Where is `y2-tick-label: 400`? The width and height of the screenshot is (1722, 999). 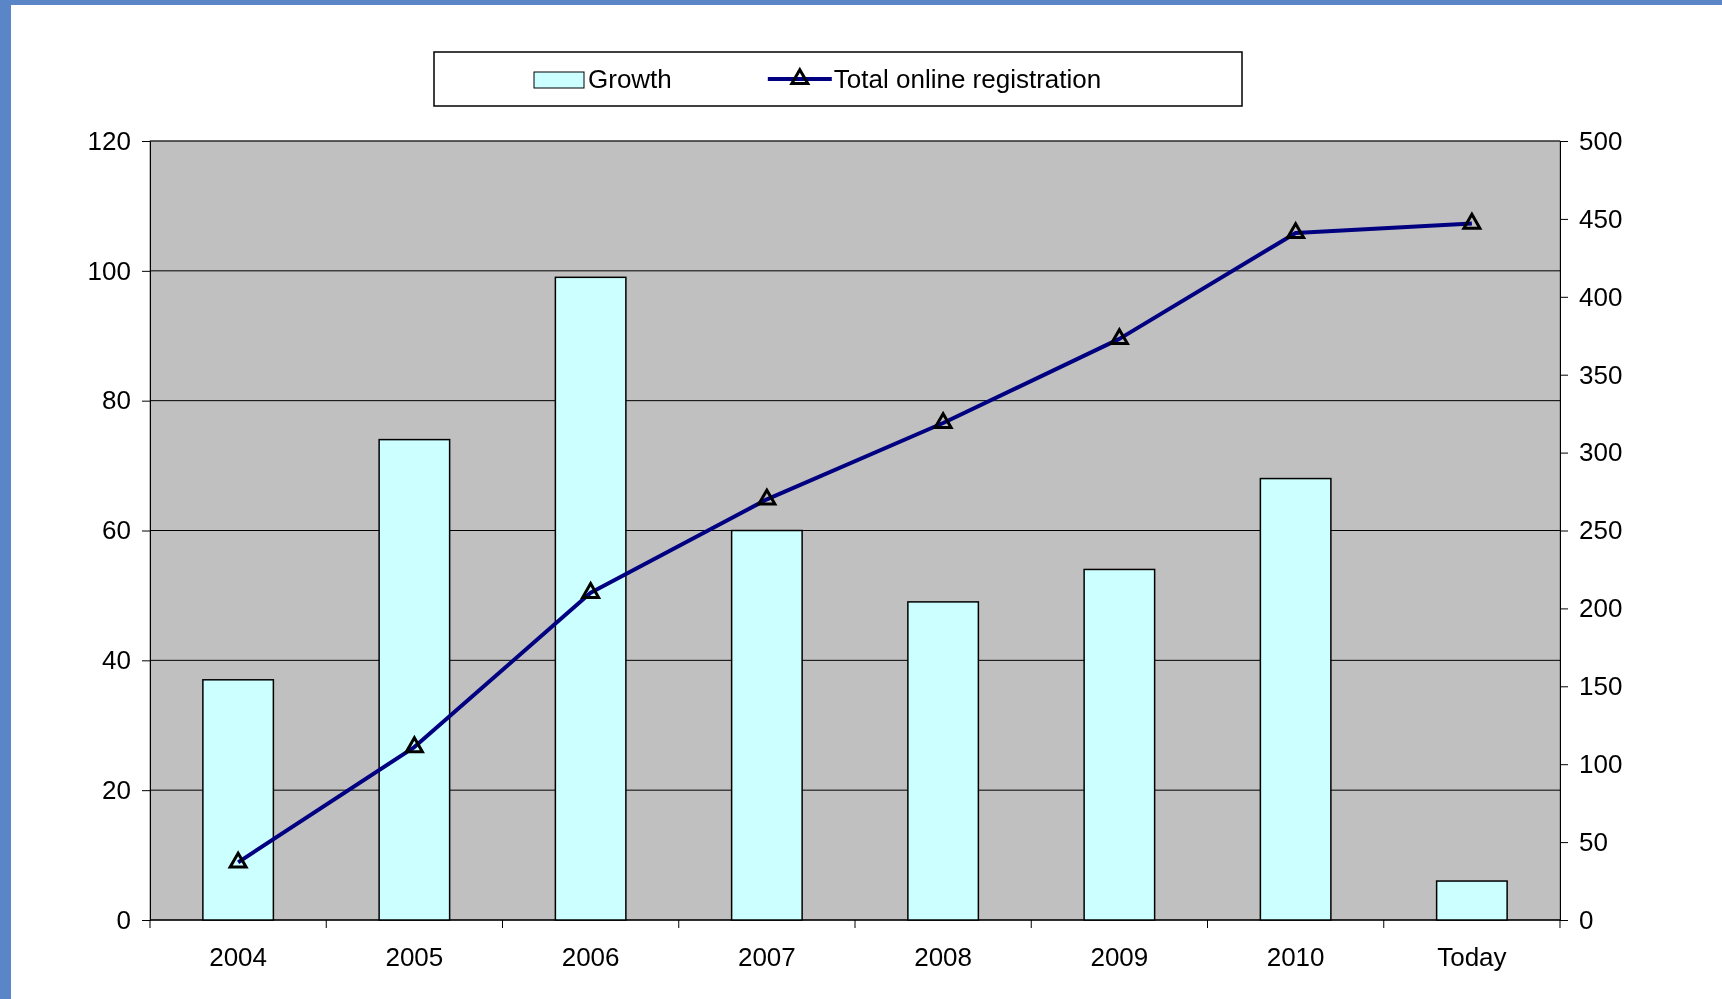 y2-tick-label: 400 is located at coordinates (1601, 296).